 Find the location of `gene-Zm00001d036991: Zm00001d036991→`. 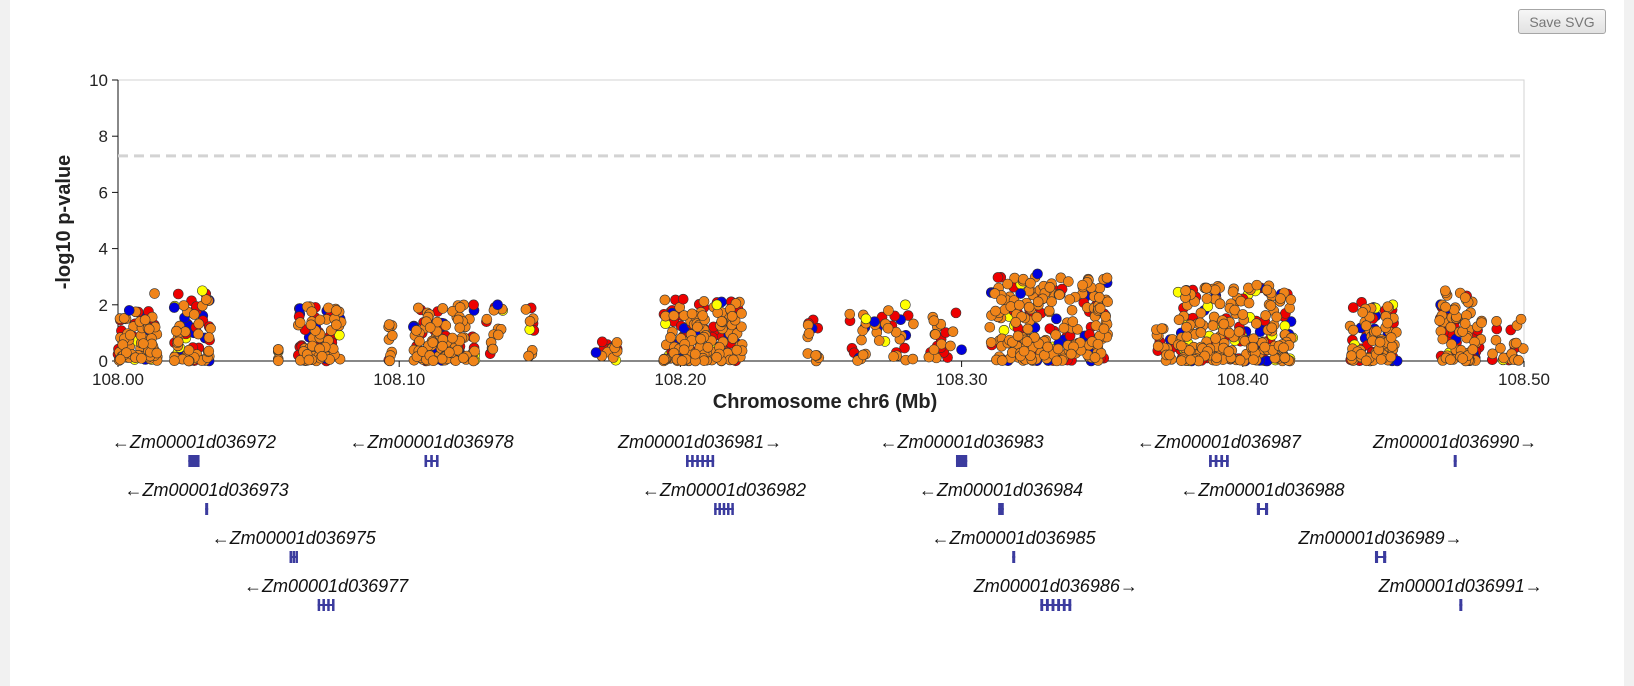

gene-Zm00001d036991: Zm00001d036991→ is located at coordinates (1460, 593).